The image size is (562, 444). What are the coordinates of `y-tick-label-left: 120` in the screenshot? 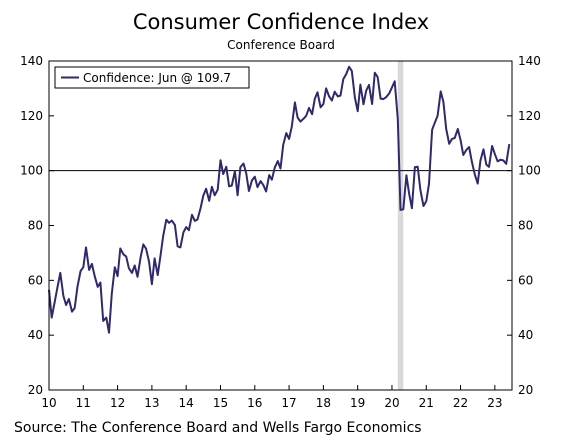 It's located at (31, 116).